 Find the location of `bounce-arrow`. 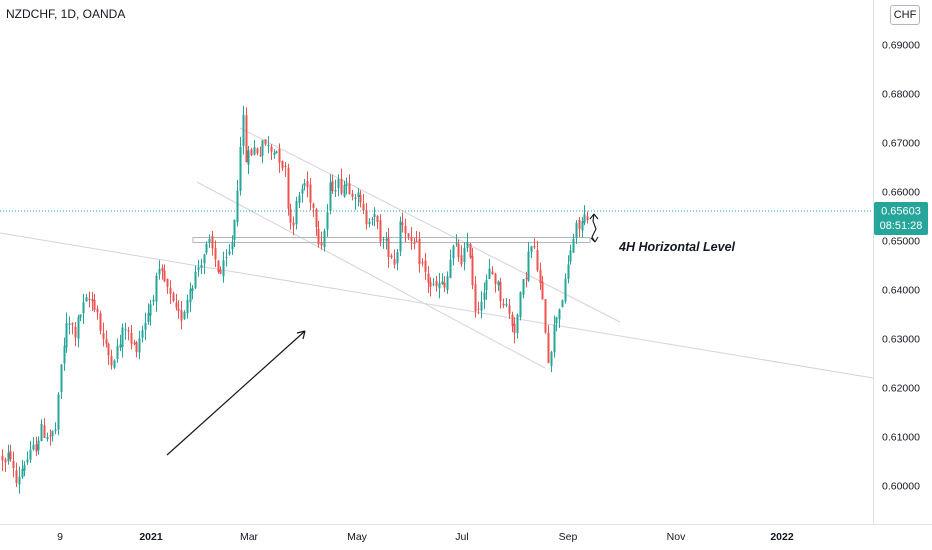

bounce-arrow is located at coordinates (594, 228).